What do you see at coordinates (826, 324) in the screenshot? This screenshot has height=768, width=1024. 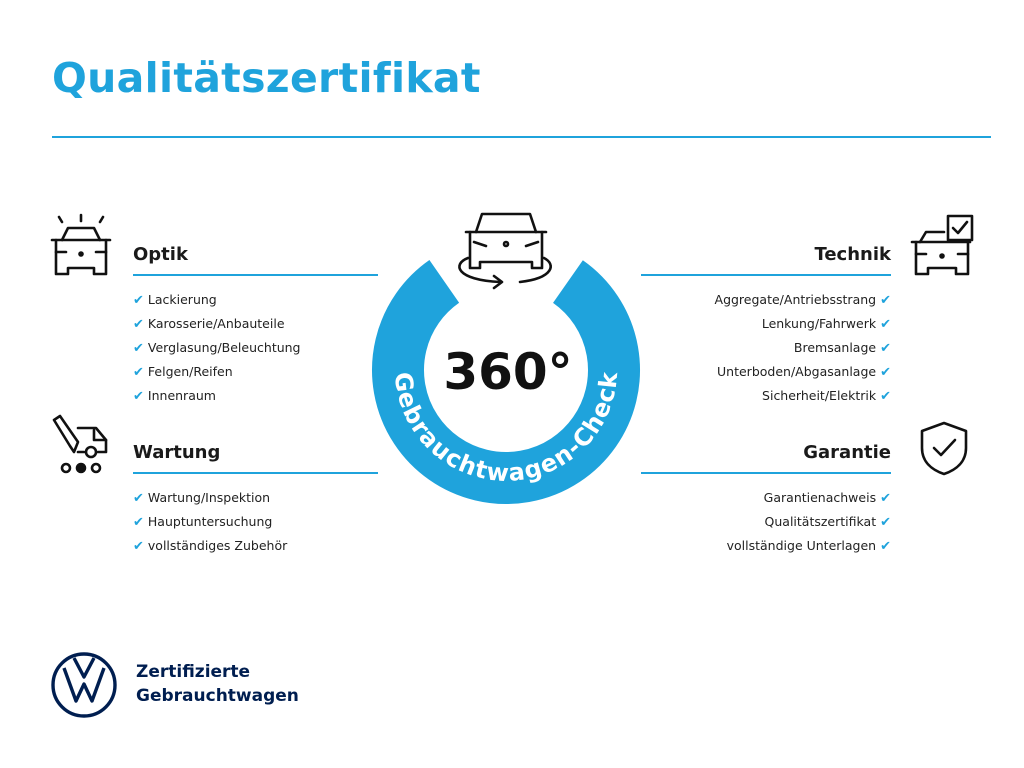 I see `list-item: Lenkung/Fahrwerk ✔` at bounding box center [826, 324].